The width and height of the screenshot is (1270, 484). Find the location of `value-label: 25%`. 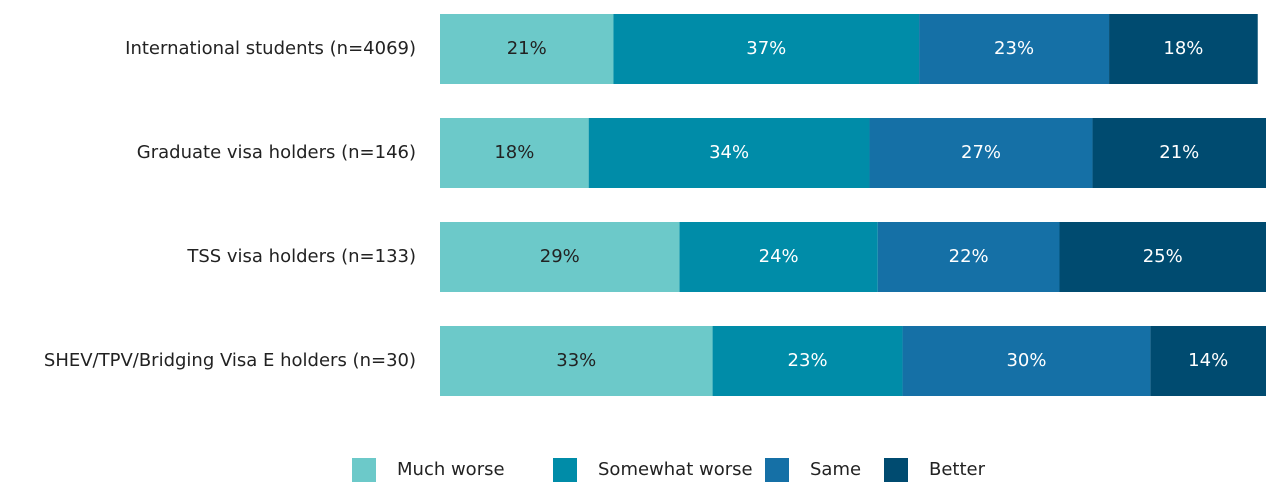

value-label: 25% is located at coordinates (1163, 256).